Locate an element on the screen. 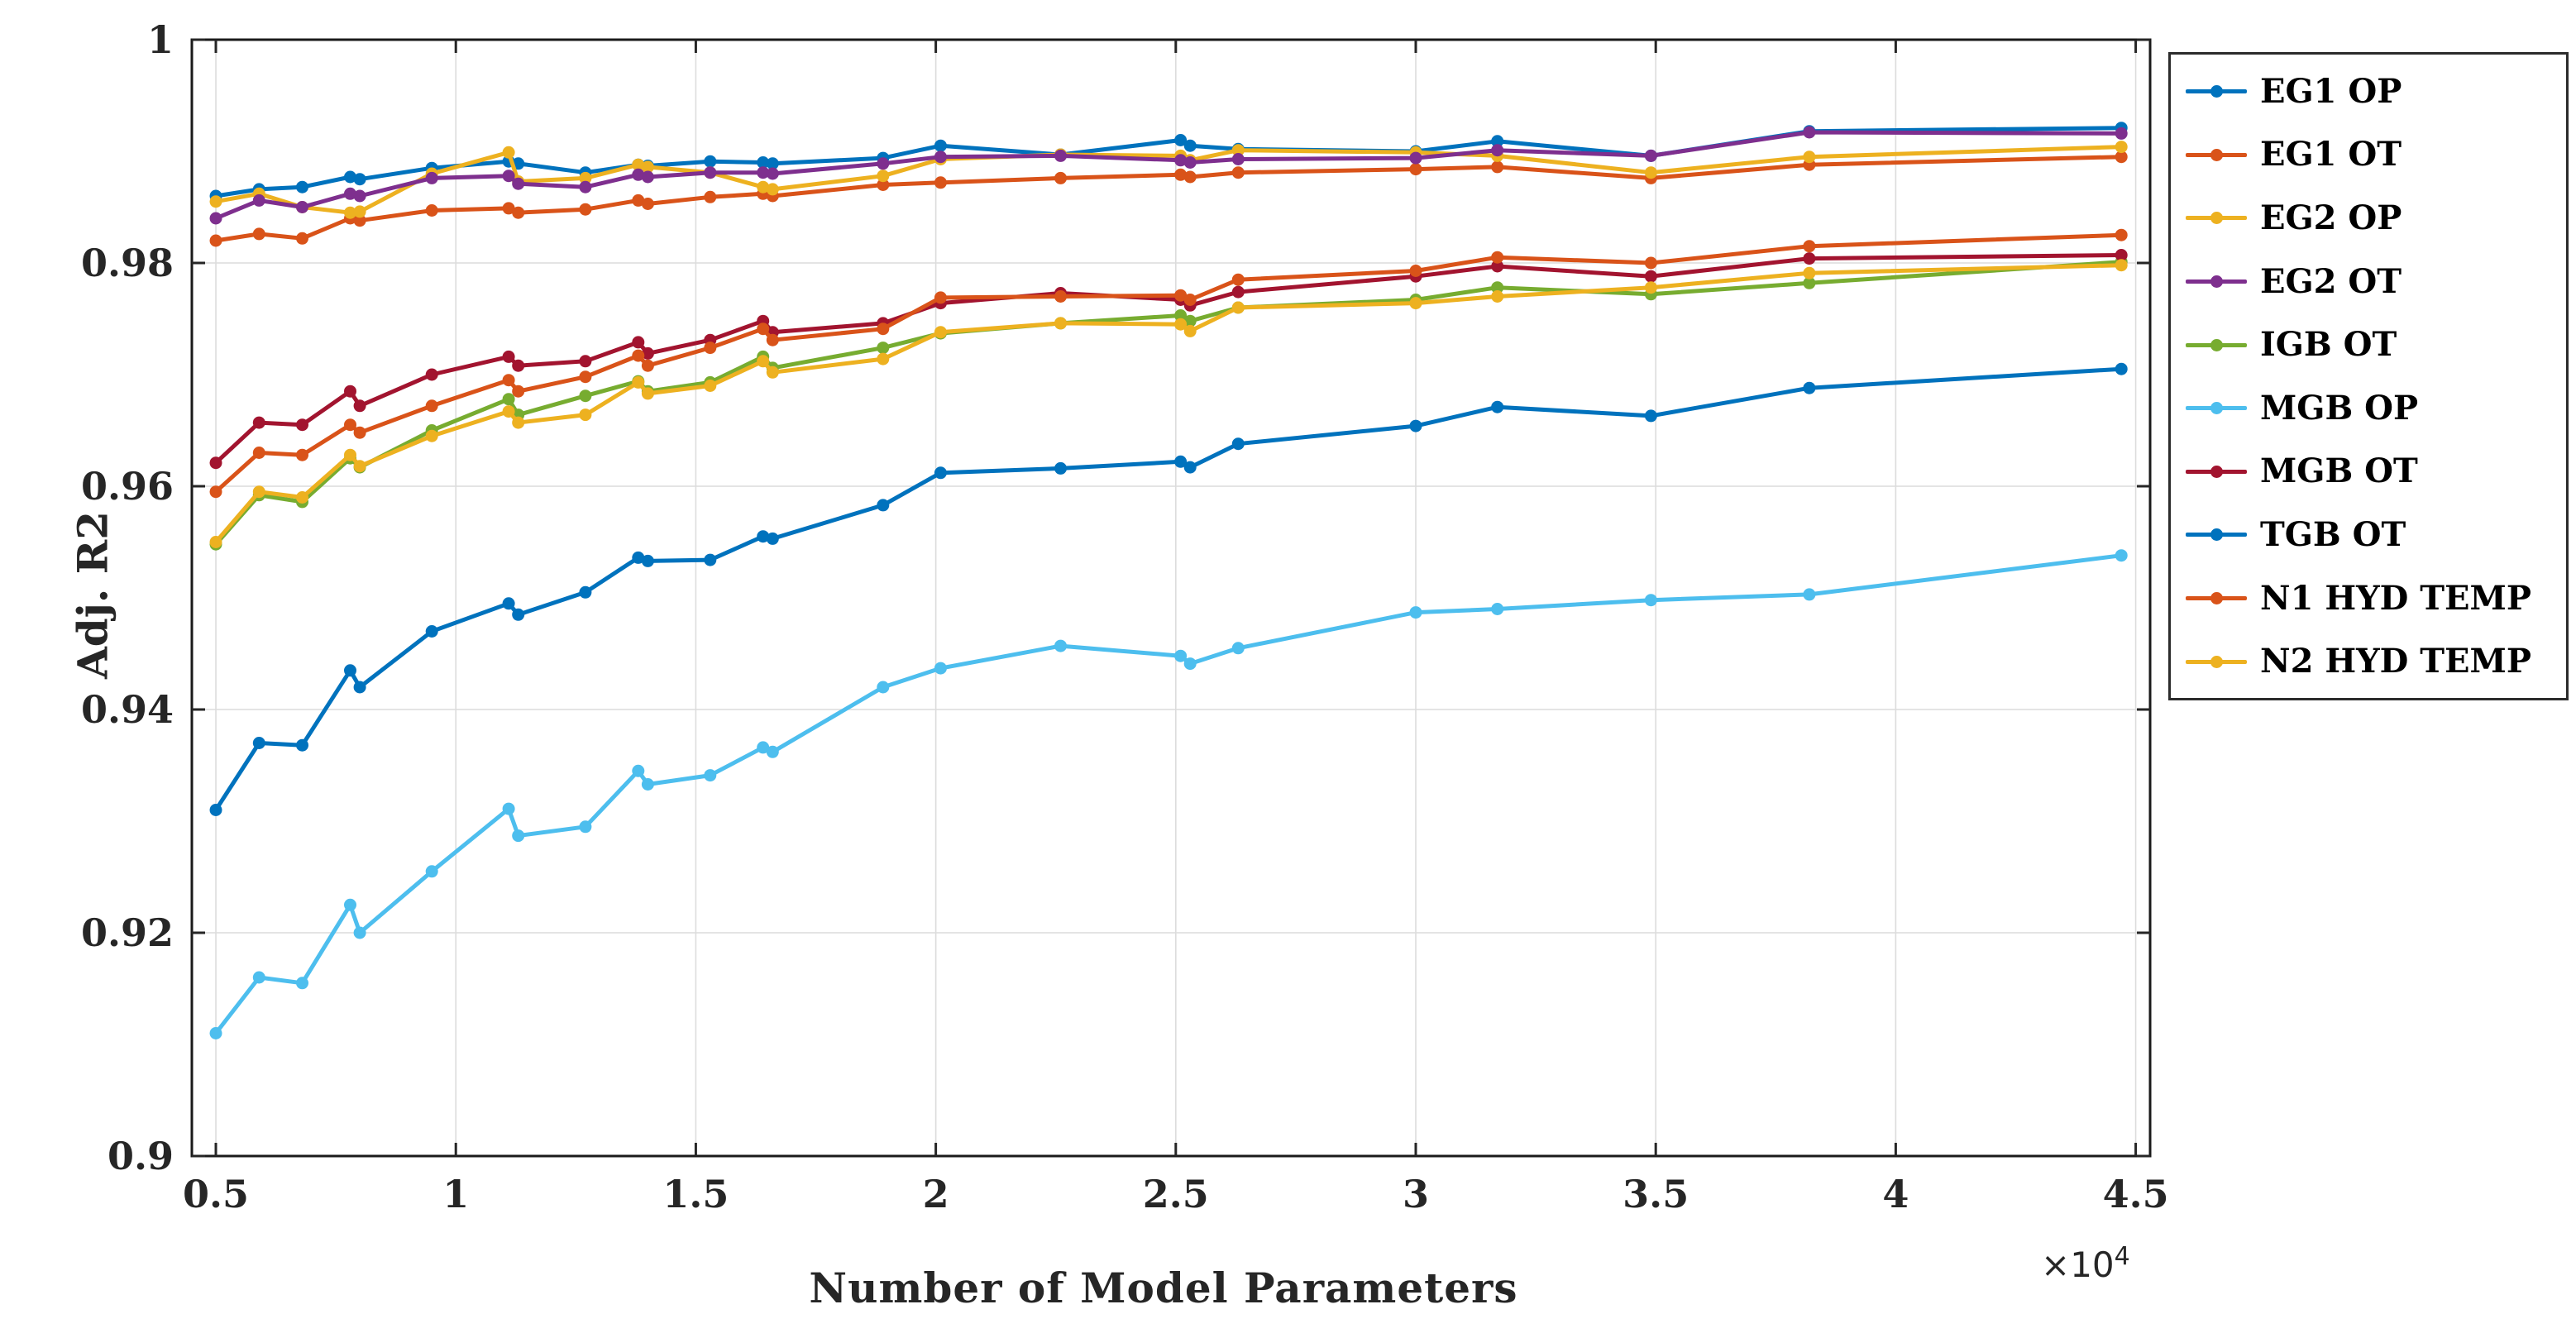  svg-text: 3.5 is located at coordinates (1656, 1194).